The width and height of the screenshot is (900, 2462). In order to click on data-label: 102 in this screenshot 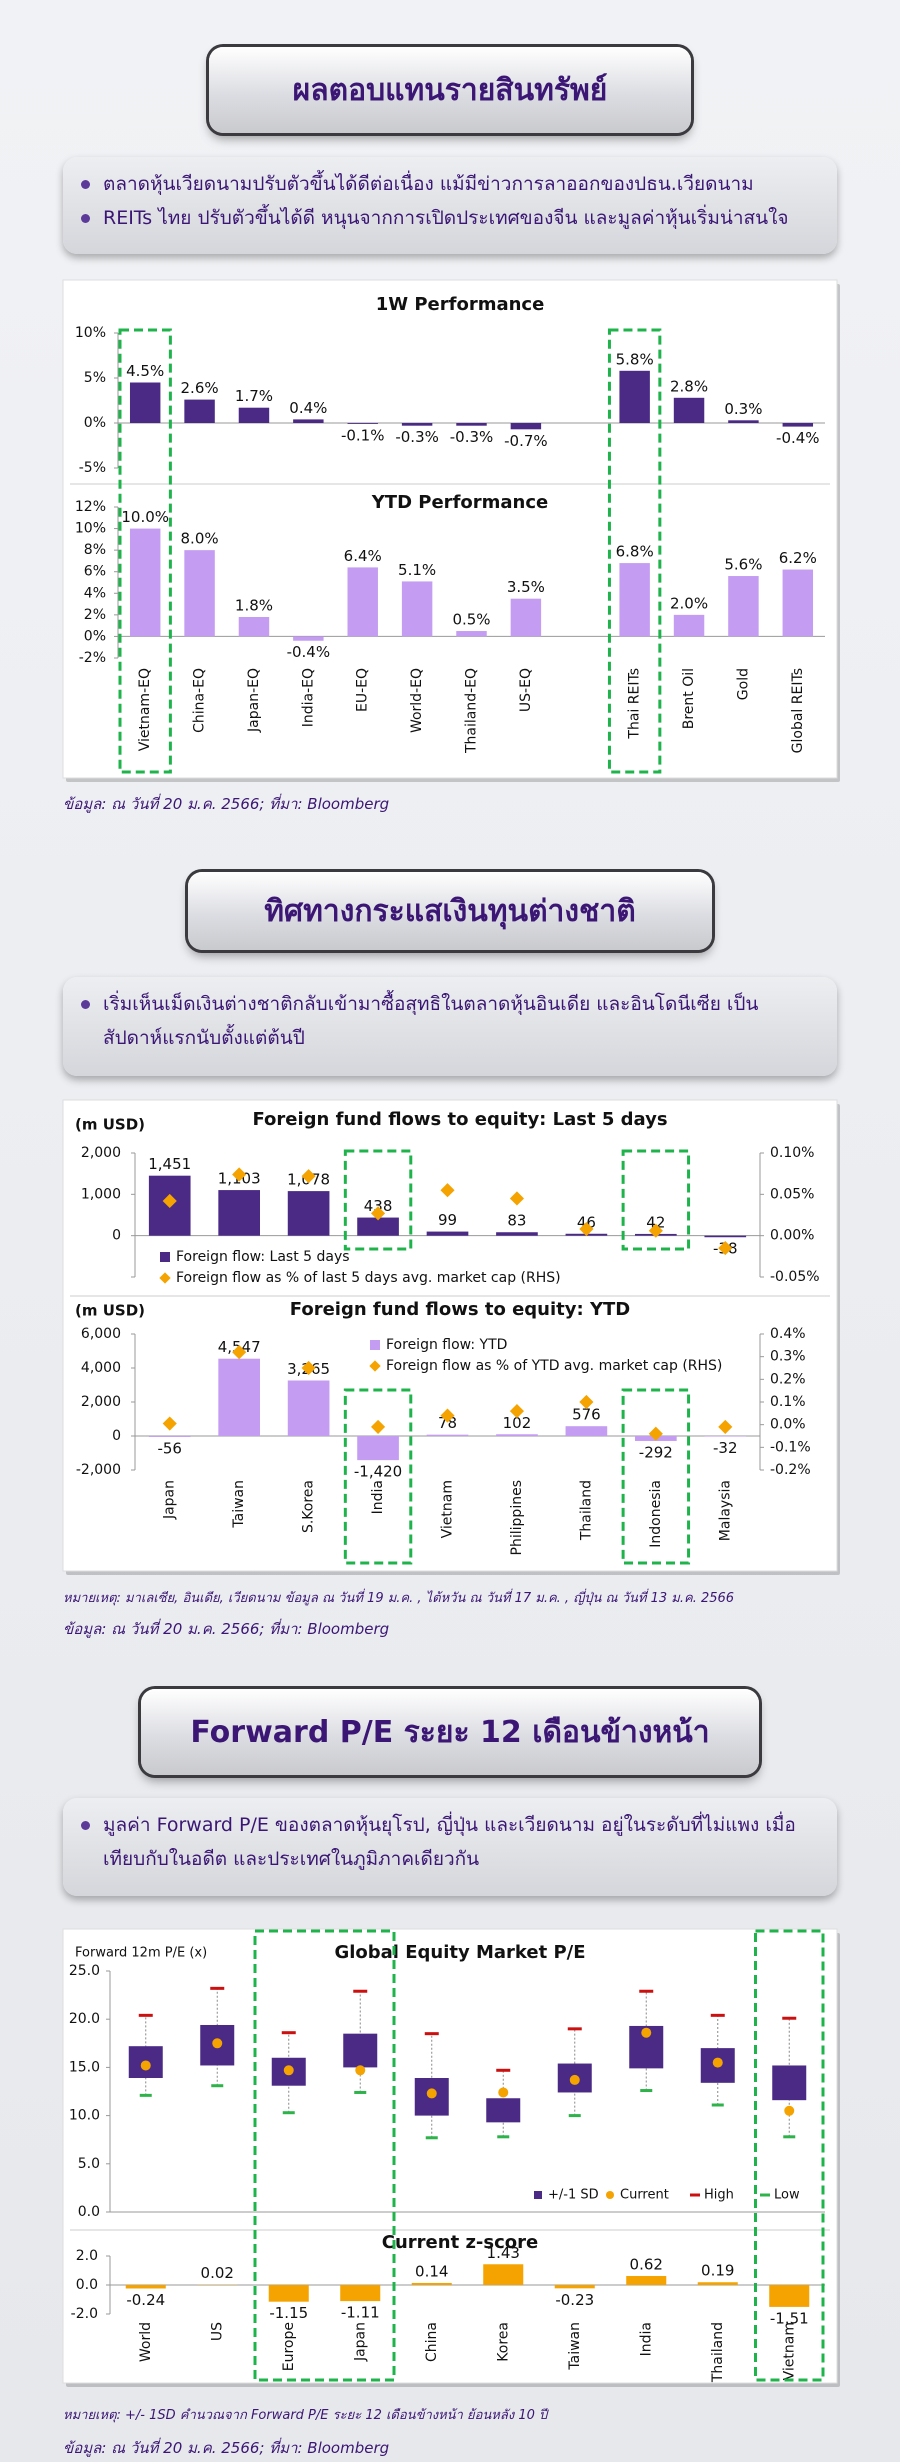, I will do `click(517, 1423)`.